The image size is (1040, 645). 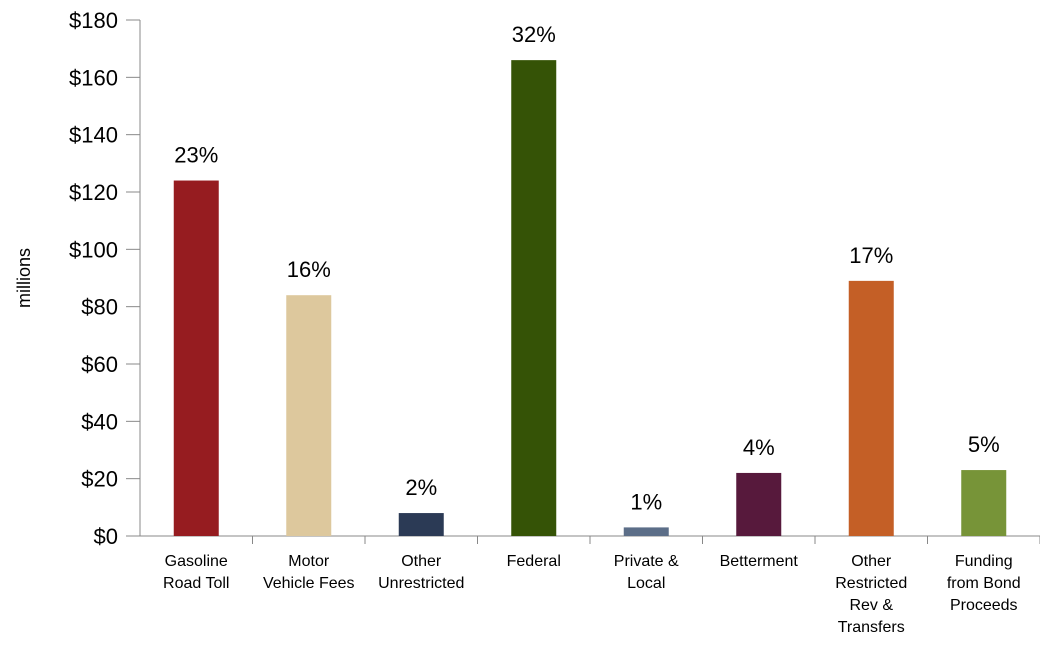 What do you see at coordinates (99, 307) in the screenshot?
I see `y-tick-label: $80` at bounding box center [99, 307].